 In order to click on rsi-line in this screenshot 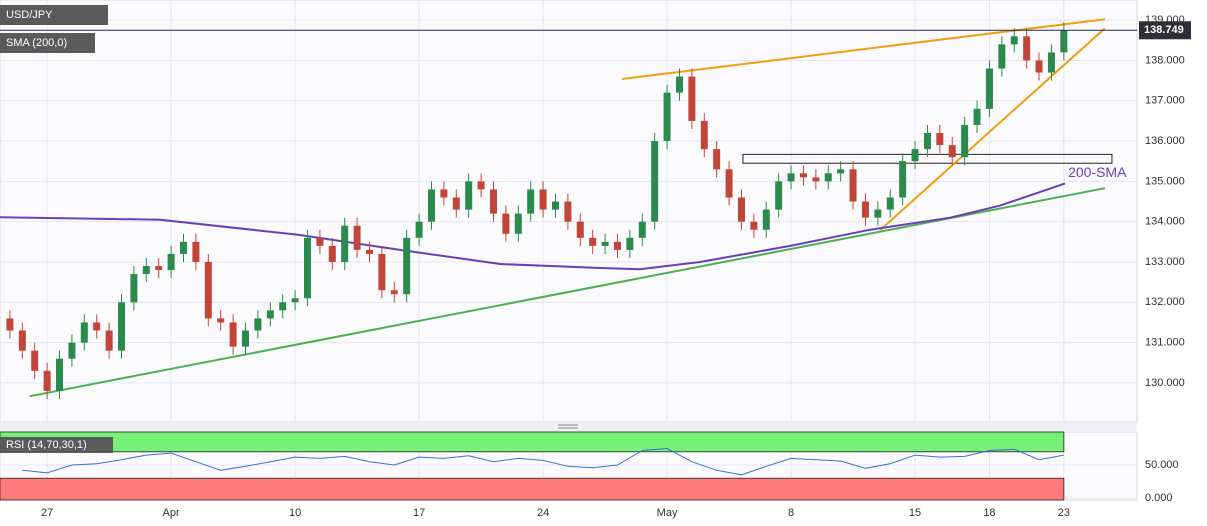, I will do `click(543, 461)`.